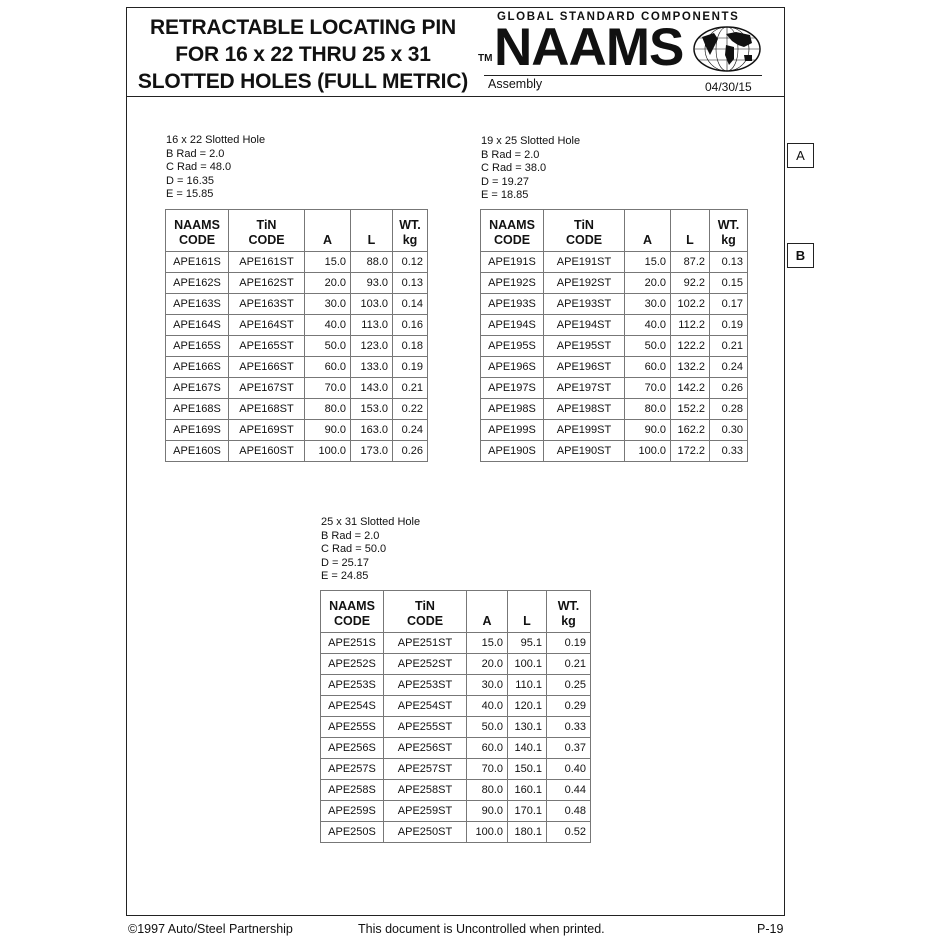 This screenshot has height=940, width=940. Describe the element at coordinates (197, 304) in the screenshot. I see `table-cell: APE163S` at that location.